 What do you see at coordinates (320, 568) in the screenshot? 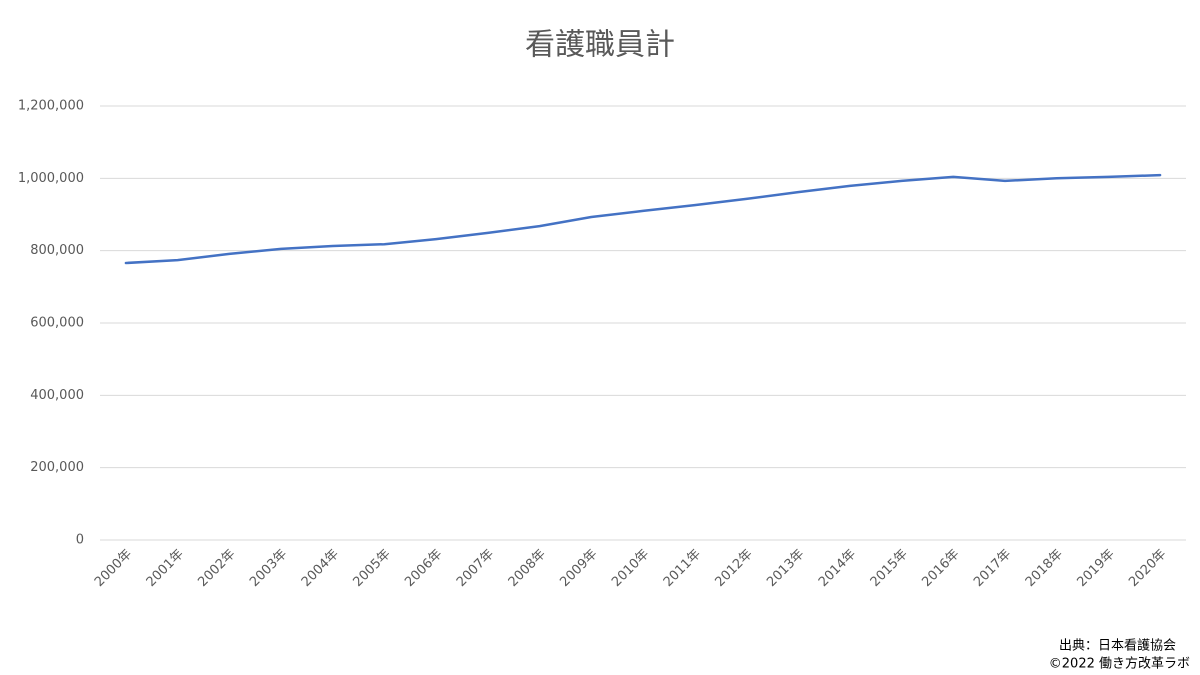
I see `x-tick-label: 2004年` at bounding box center [320, 568].